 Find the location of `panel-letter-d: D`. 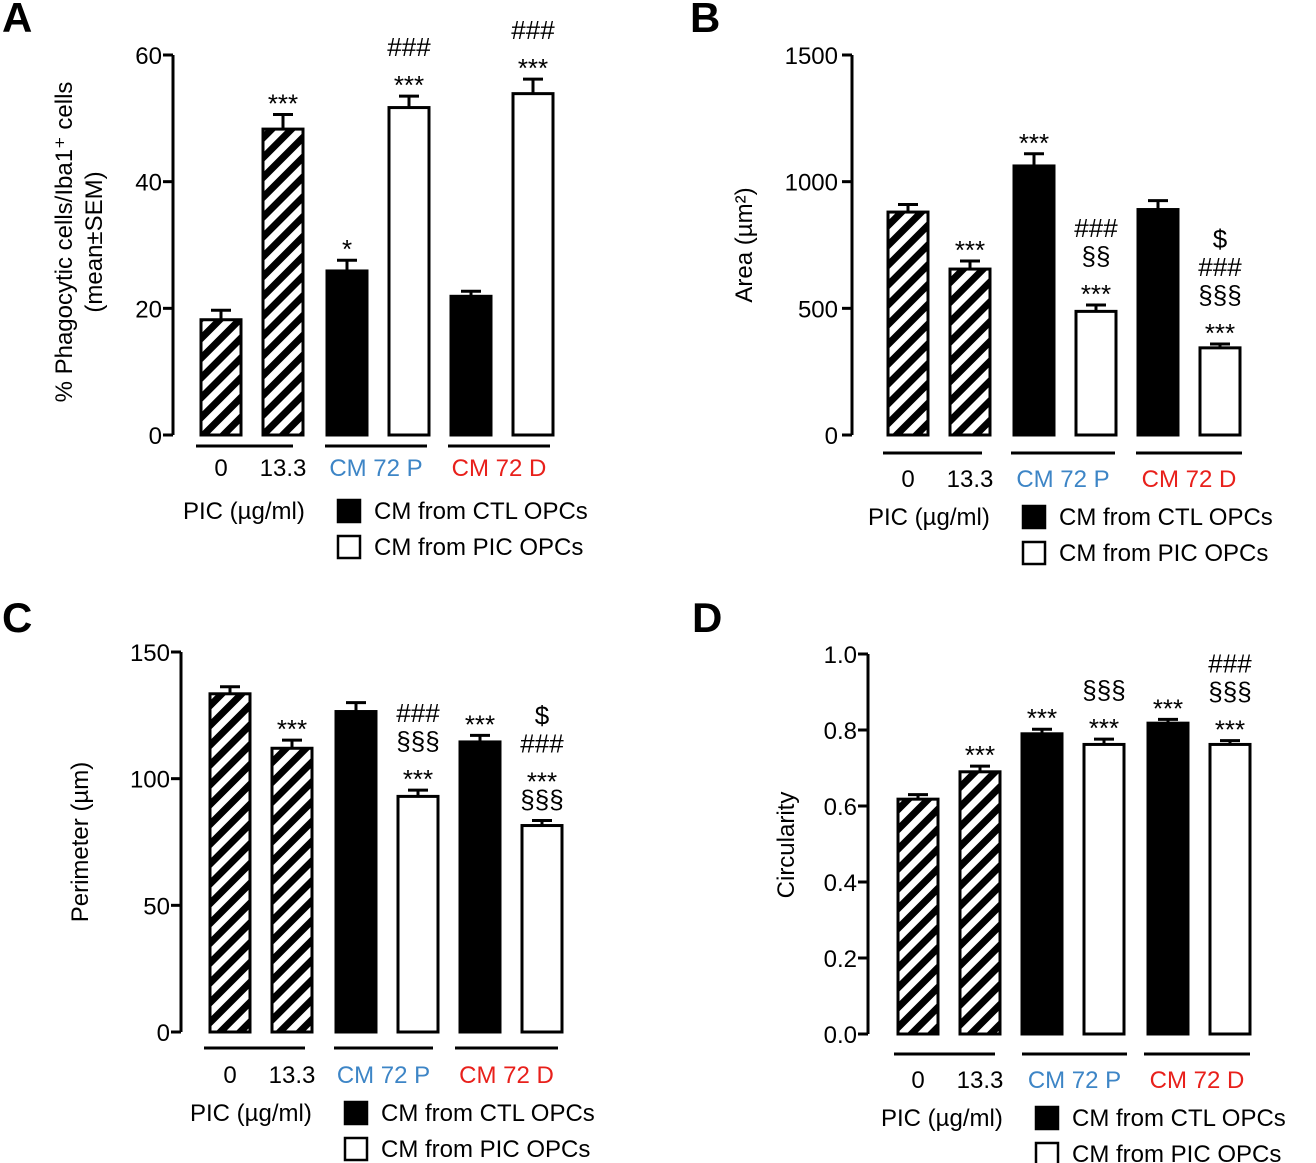

panel-letter-d: D is located at coordinates (707, 617).